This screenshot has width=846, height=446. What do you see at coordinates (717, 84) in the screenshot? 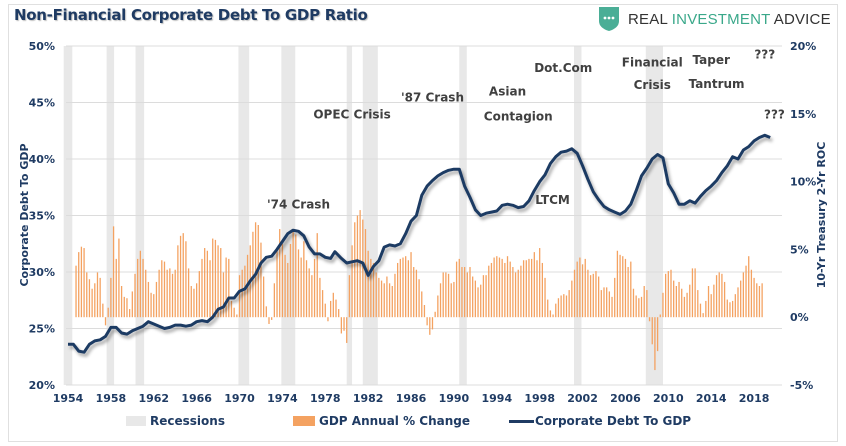
I see `annotation-label: Tantrum` at bounding box center [717, 84].